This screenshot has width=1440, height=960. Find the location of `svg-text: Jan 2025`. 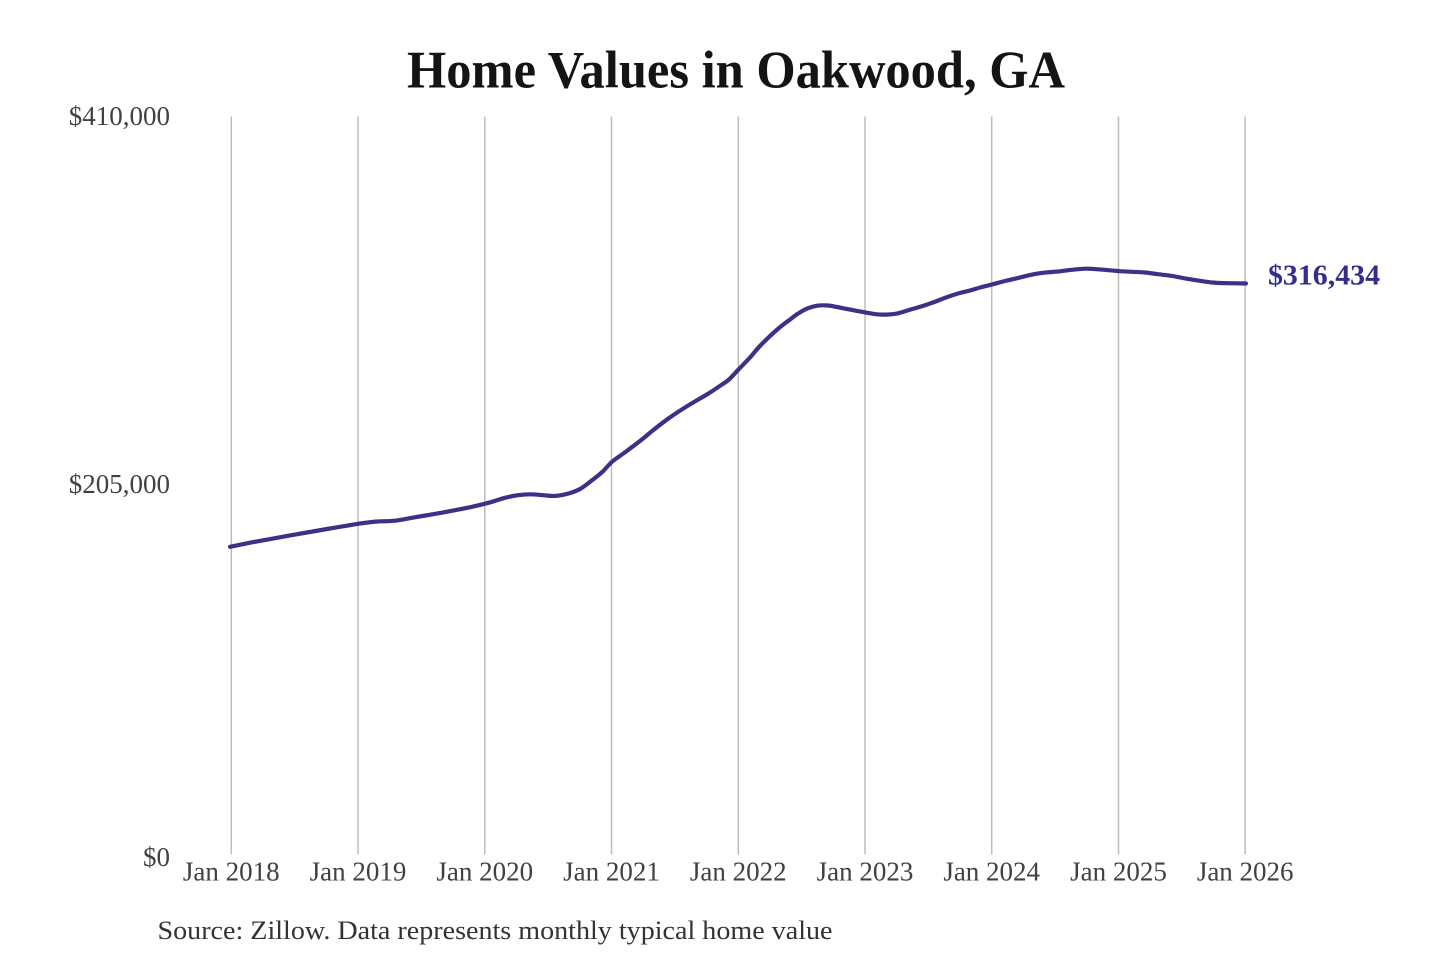

svg-text: Jan 2025 is located at coordinates (1118, 872).